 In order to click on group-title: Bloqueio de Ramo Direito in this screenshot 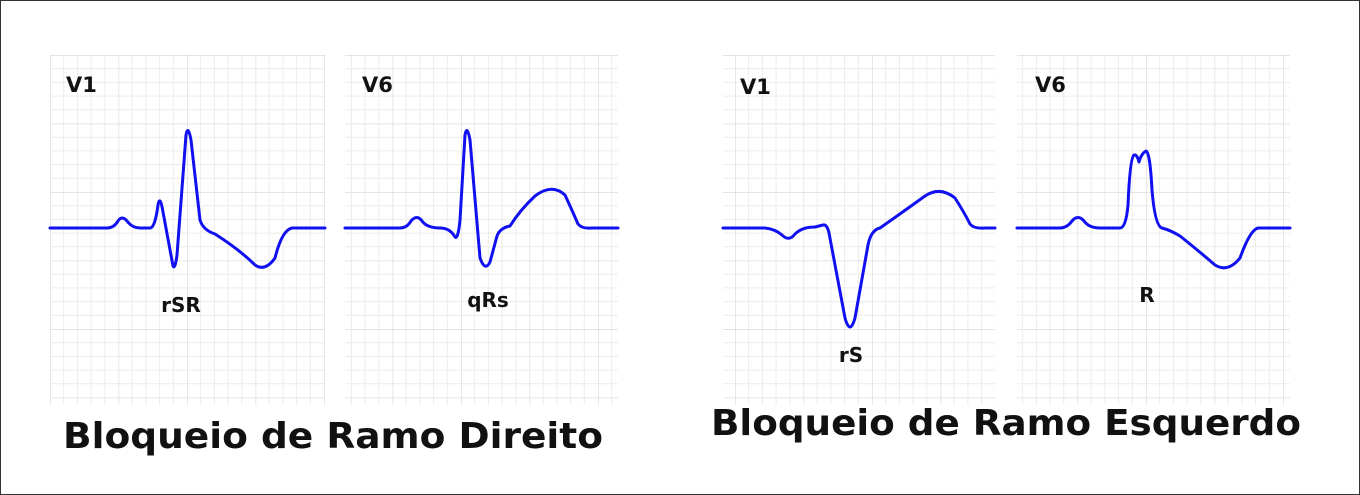, I will do `click(333, 436)`.